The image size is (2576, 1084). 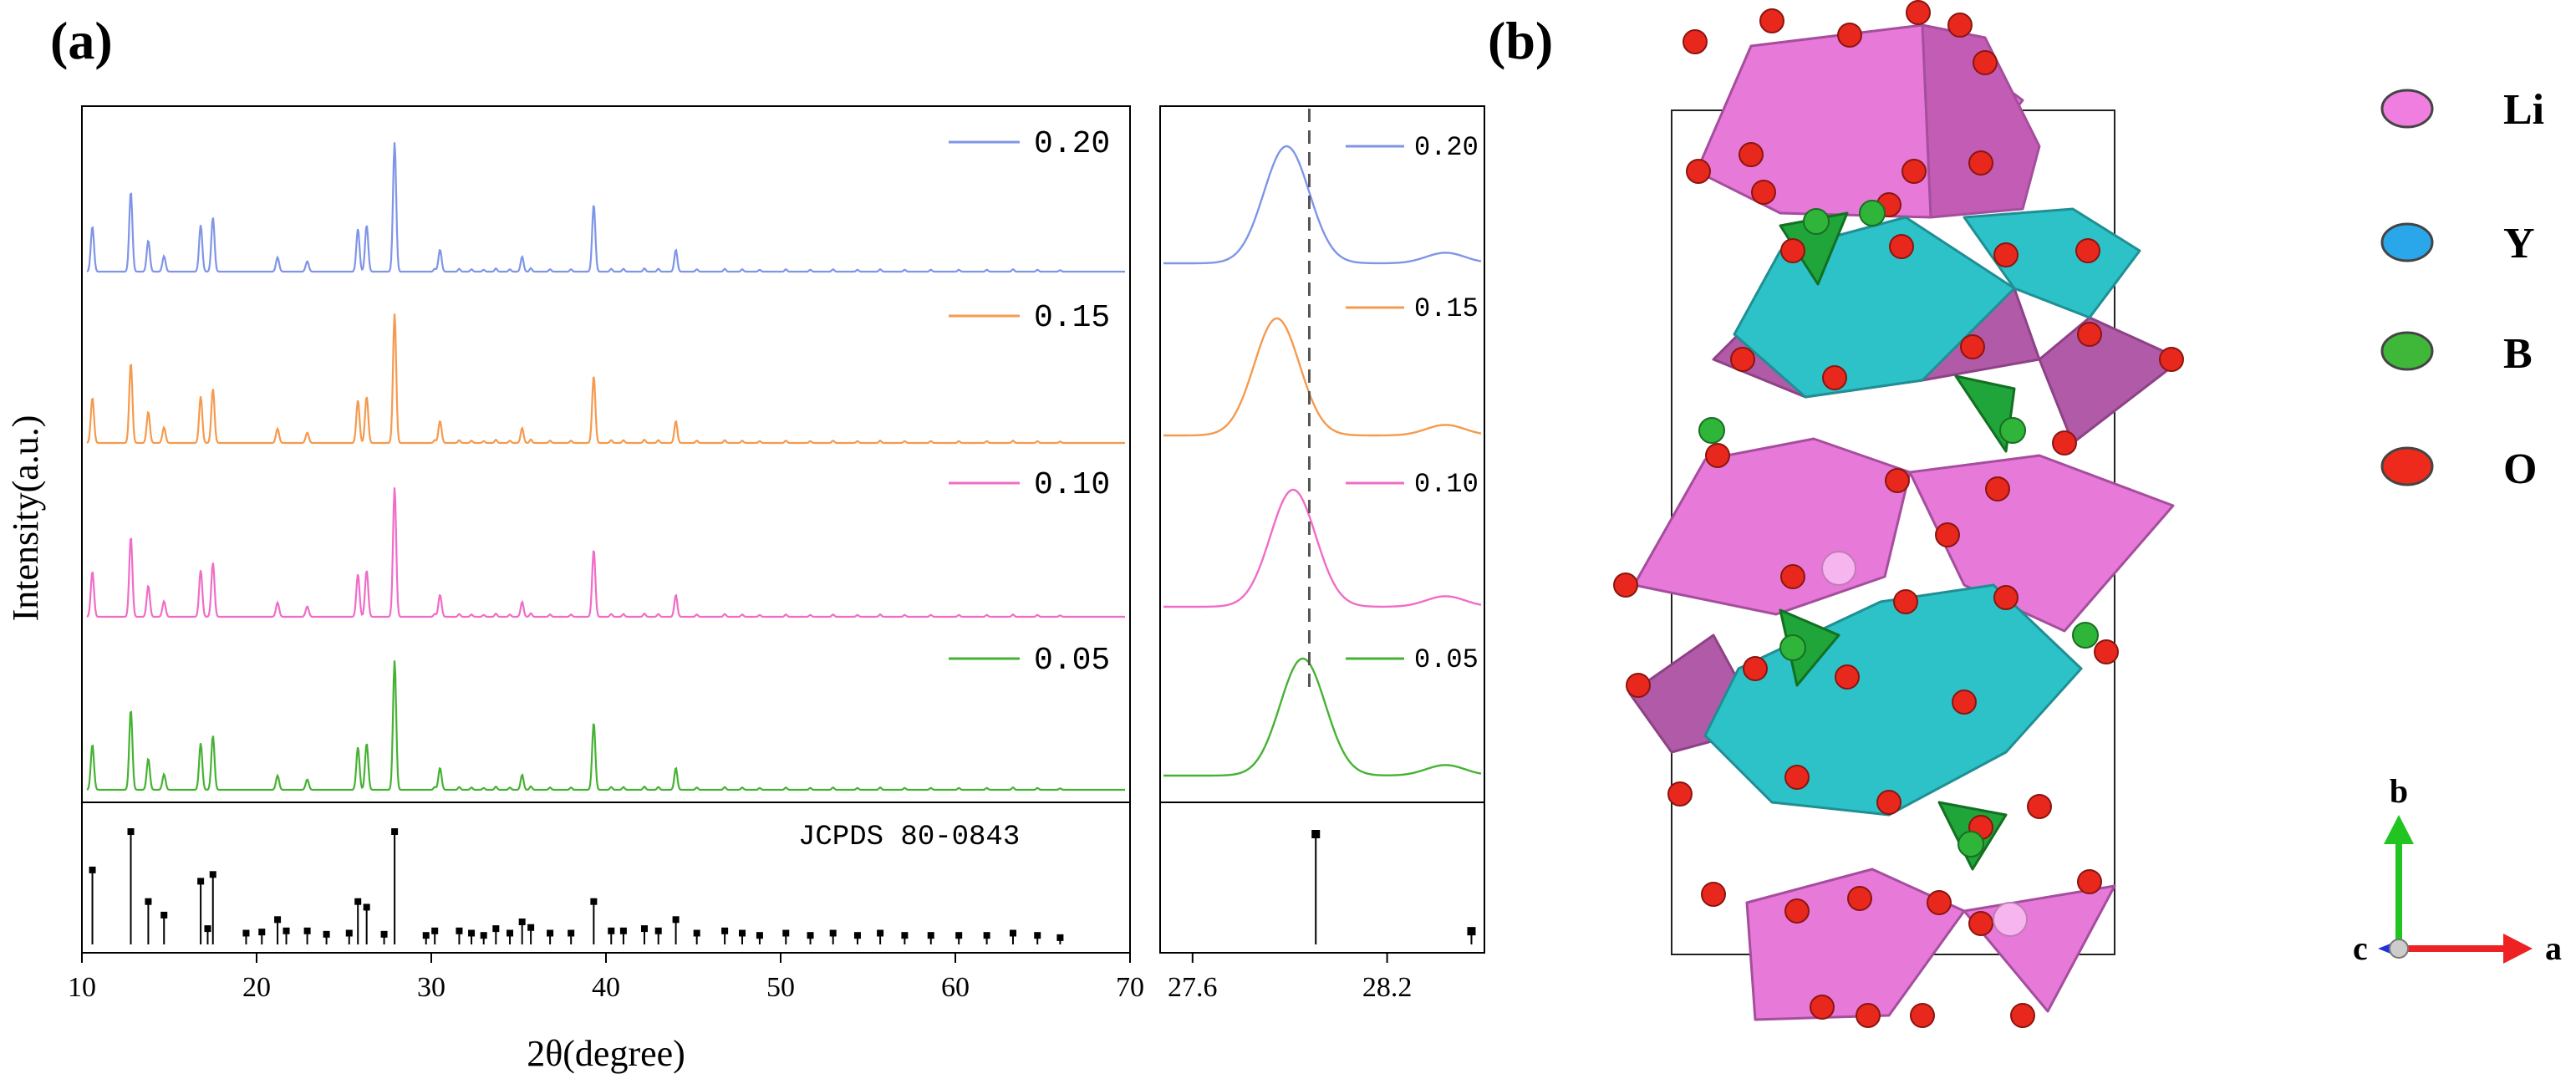 What do you see at coordinates (605, 379) in the screenshot?
I see `series-line-0.15` at bounding box center [605, 379].